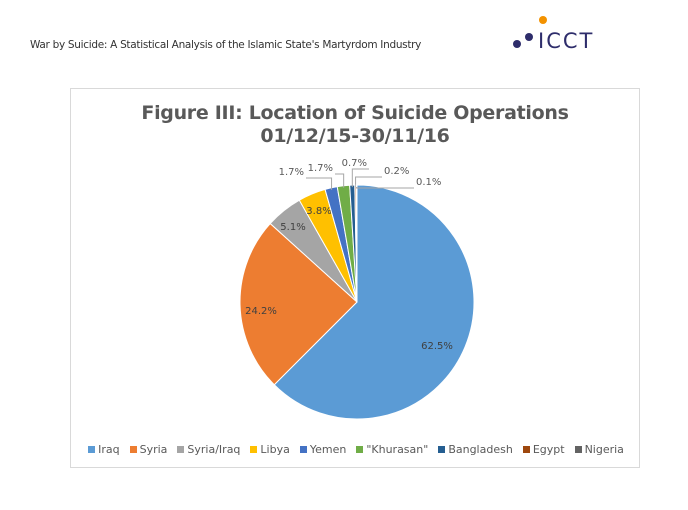  I want to click on data-label: 0.7%, so click(354, 163).